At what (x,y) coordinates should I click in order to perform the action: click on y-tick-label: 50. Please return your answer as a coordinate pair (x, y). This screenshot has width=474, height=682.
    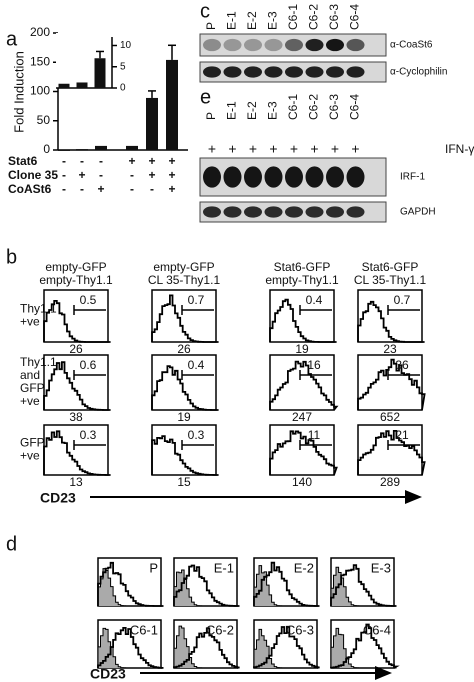
    Looking at the image, I should click on (44, 120).